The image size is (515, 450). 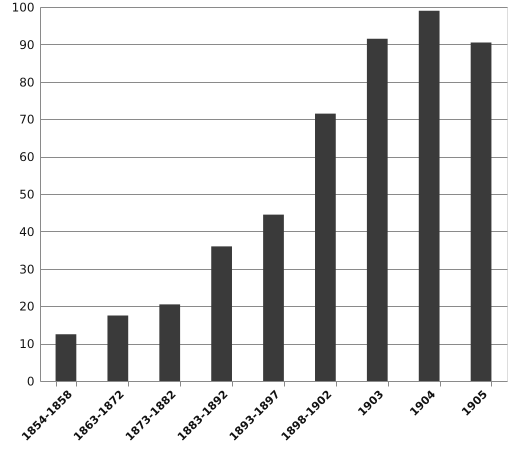 What do you see at coordinates (30, 381) in the screenshot?
I see `y-tick-label: 0` at bounding box center [30, 381].